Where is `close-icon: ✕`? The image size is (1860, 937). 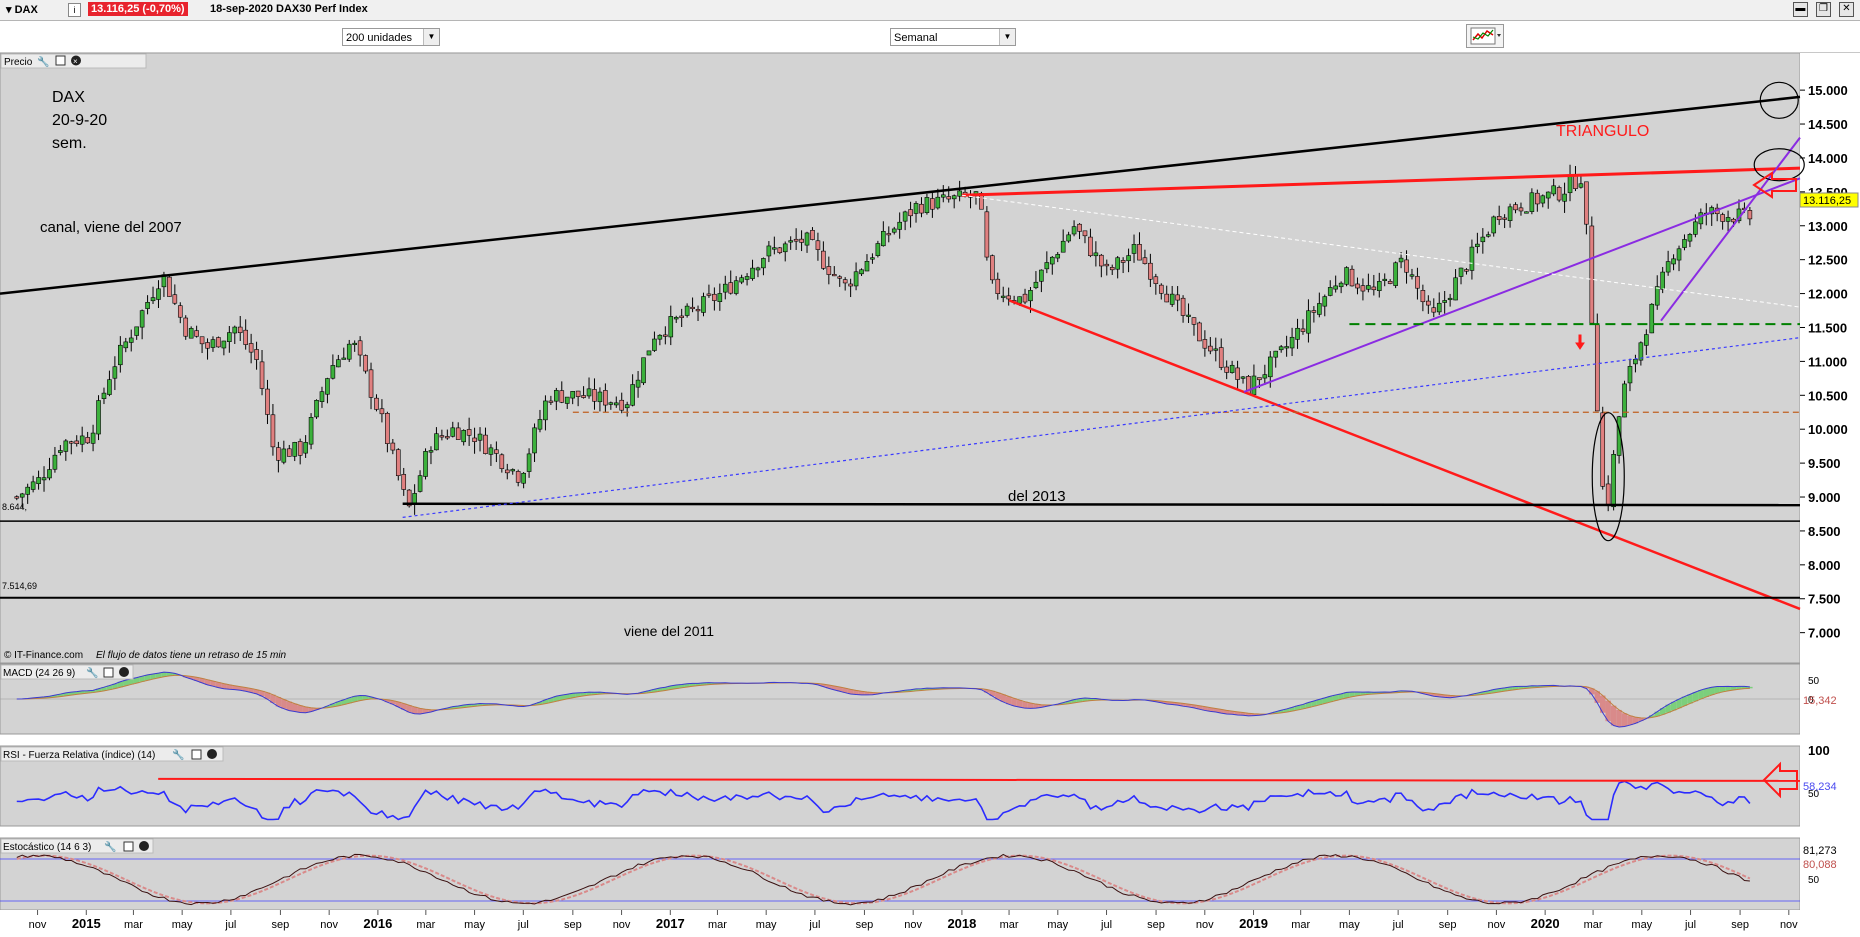
close-icon: ✕ is located at coordinates (1846, 9).